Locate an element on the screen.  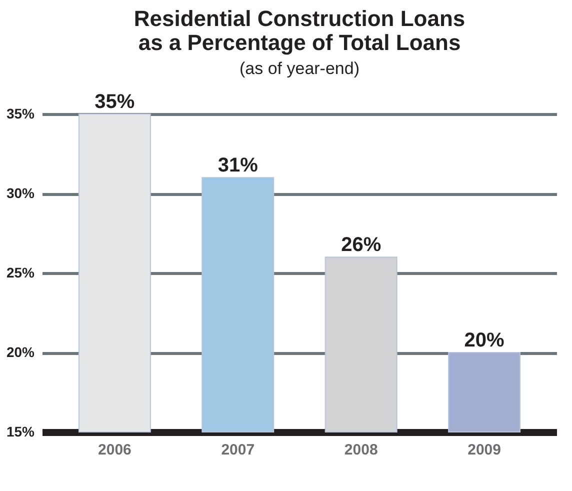
x-tick-label: 2006 is located at coordinates (115, 450).